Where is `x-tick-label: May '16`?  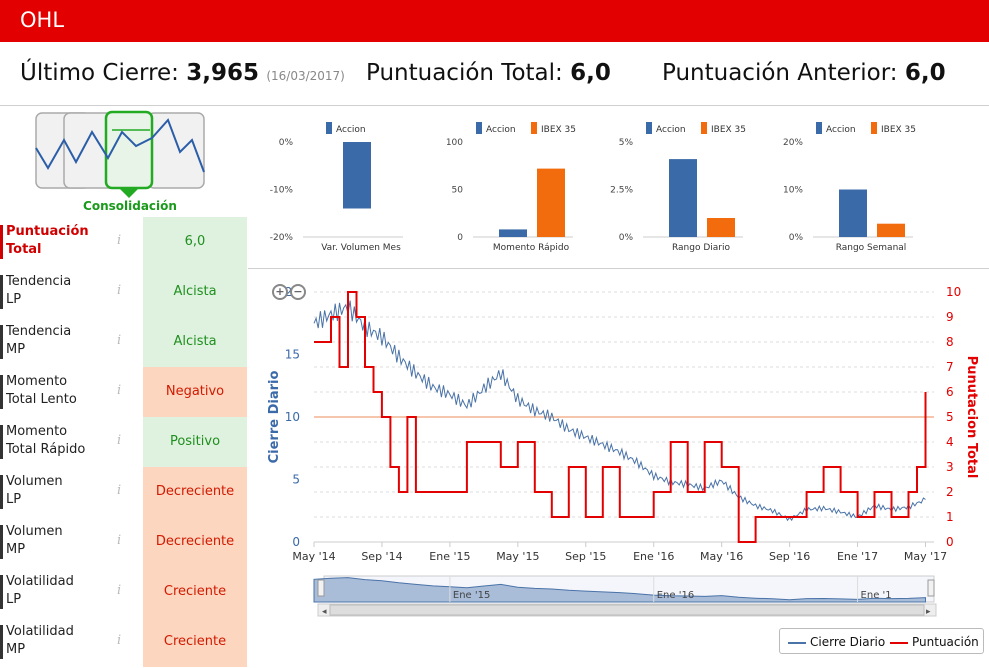
x-tick-label: May '16 is located at coordinates (721, 556).